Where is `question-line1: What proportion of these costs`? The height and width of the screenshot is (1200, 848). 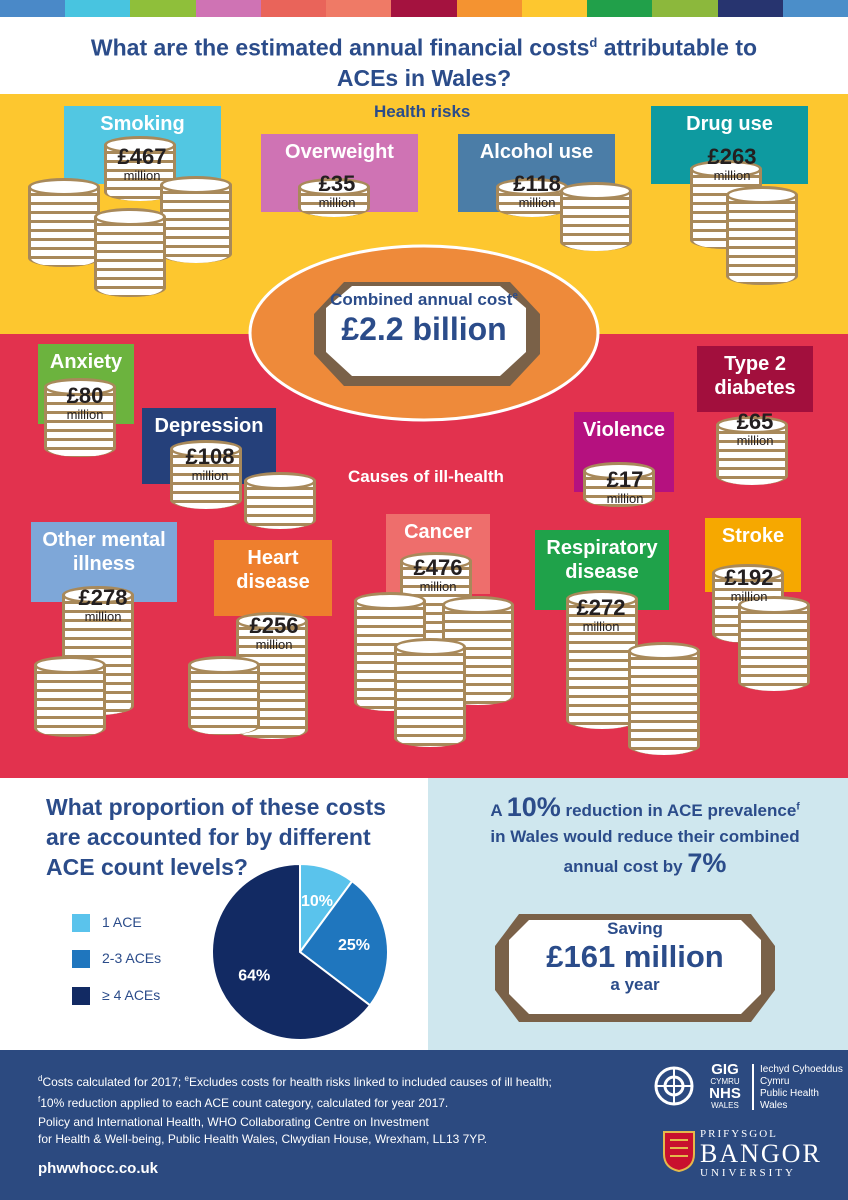
question-line1: What proportion of these costs is located at coordinates (216, 807).